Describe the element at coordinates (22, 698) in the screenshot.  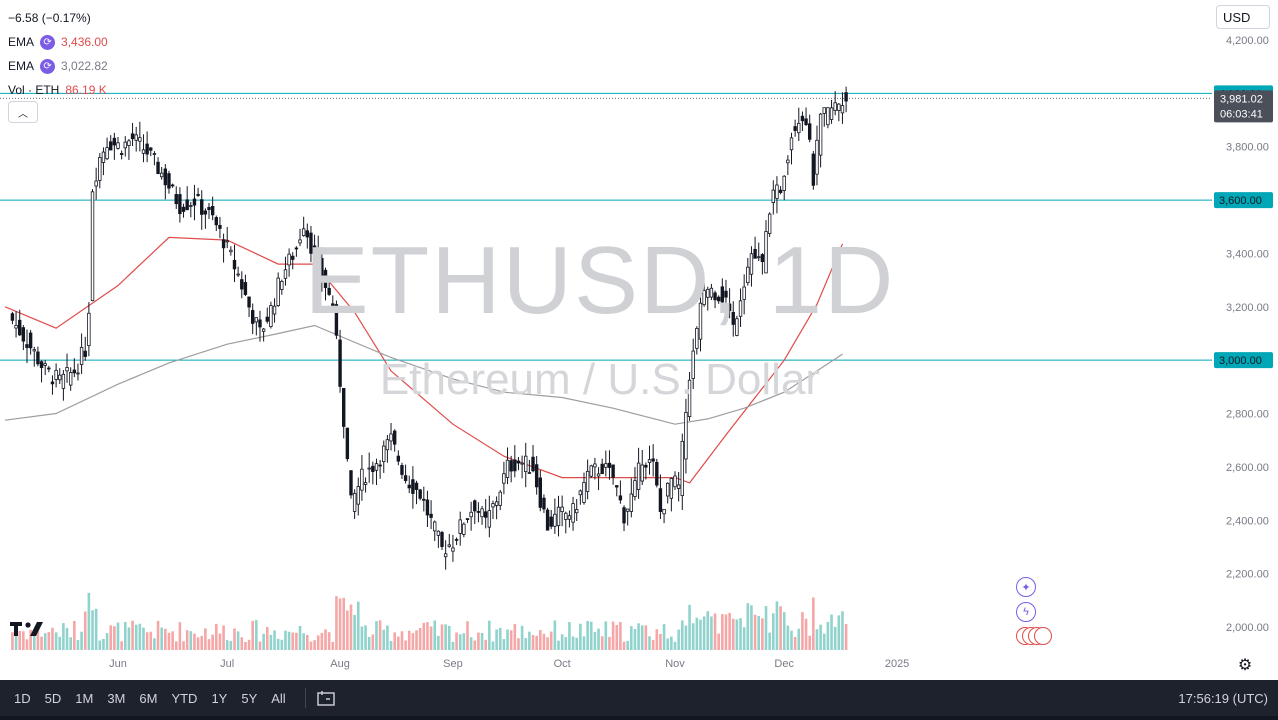
I see `range-1d: 1D` at that location.